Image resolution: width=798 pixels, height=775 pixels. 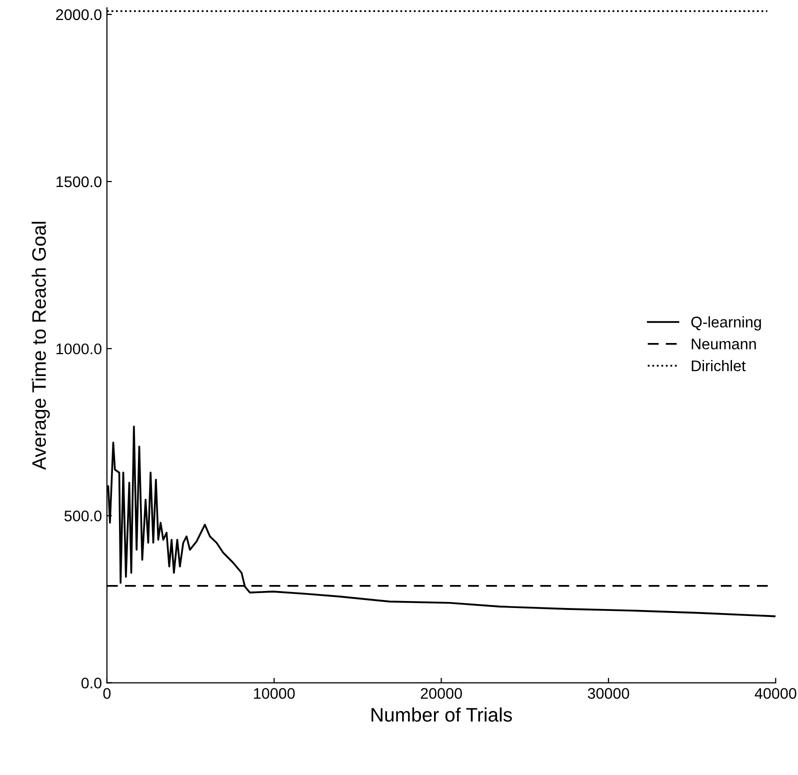 I want to click on y-tick-label: 500.0, so click(x=83, y=516).